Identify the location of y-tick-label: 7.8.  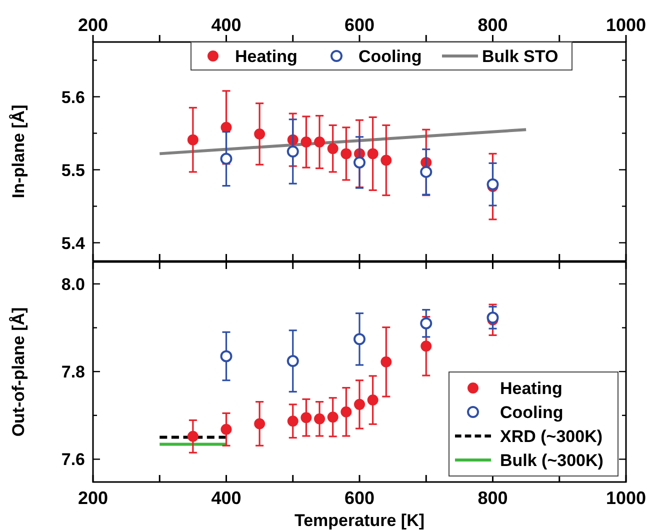
(73, 372).